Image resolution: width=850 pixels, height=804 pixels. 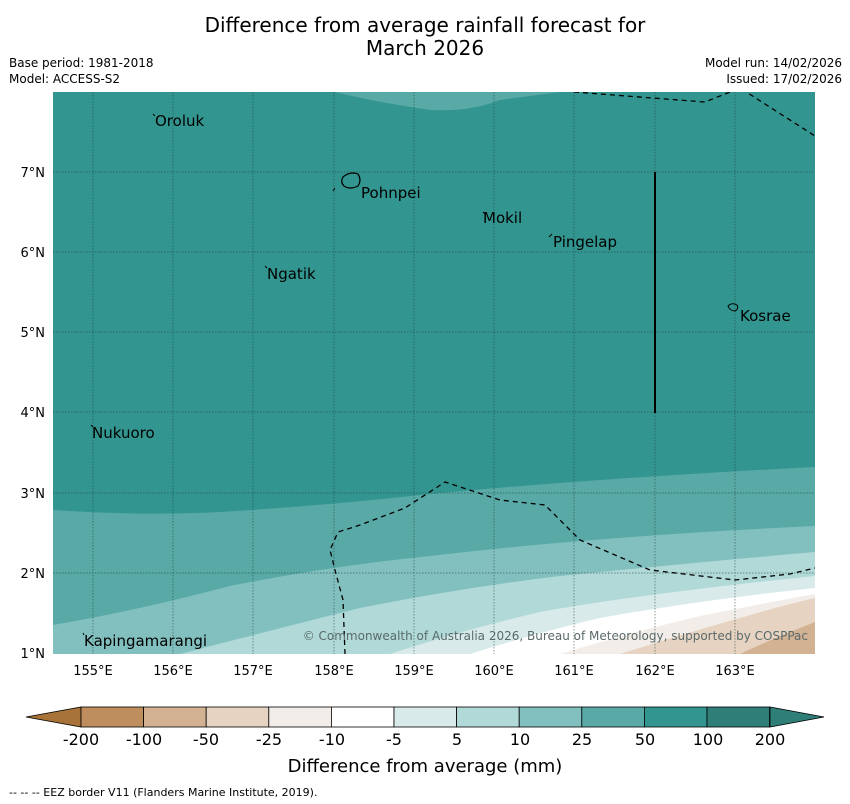 I want to click on colorbar, so click(x=425, y=717).